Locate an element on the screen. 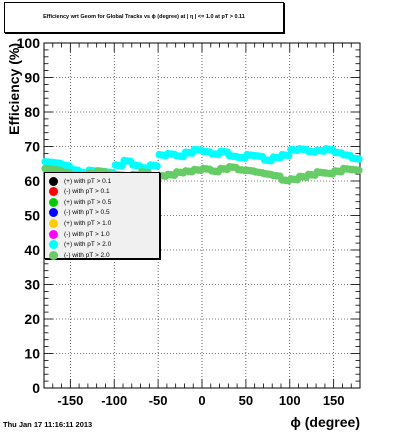 The width and height of the screenshot is (400, 433). y-tick-label: 90 is located at coordinates (32, 78).